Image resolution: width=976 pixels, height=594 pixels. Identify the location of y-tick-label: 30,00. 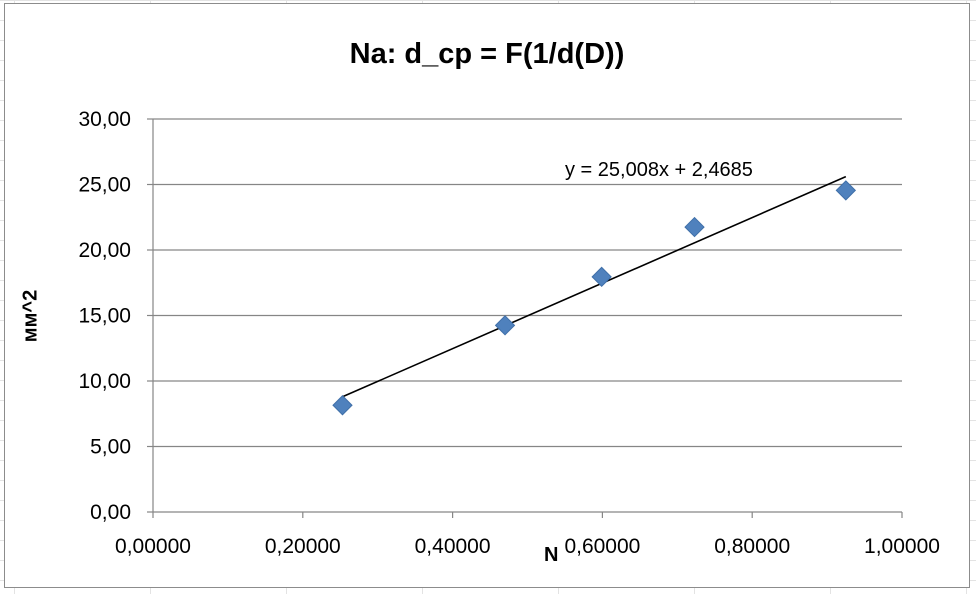
(104, 119).